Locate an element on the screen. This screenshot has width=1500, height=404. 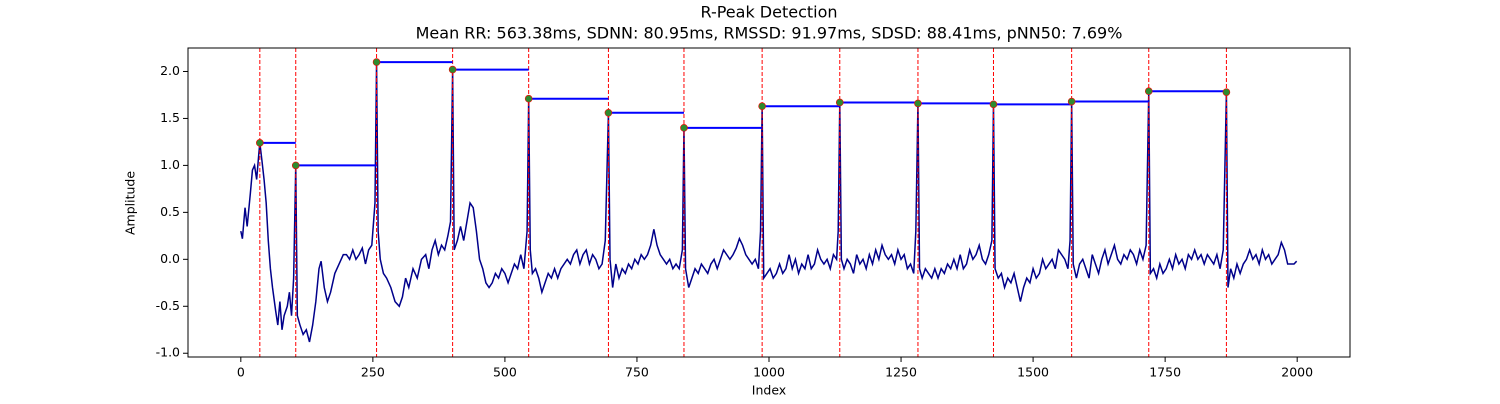
x-tick-label: 1500 is located at coordinates (1033, 372).